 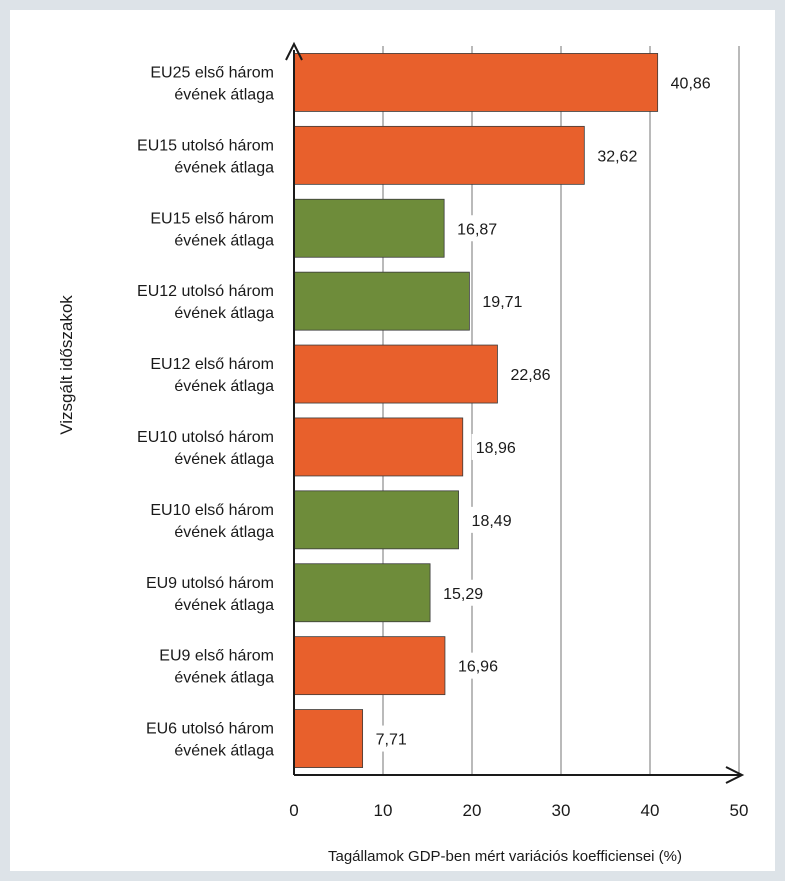 I want to click on x-tick-labels: 0 10 20 30 40 50, so click(x=518, y=810).